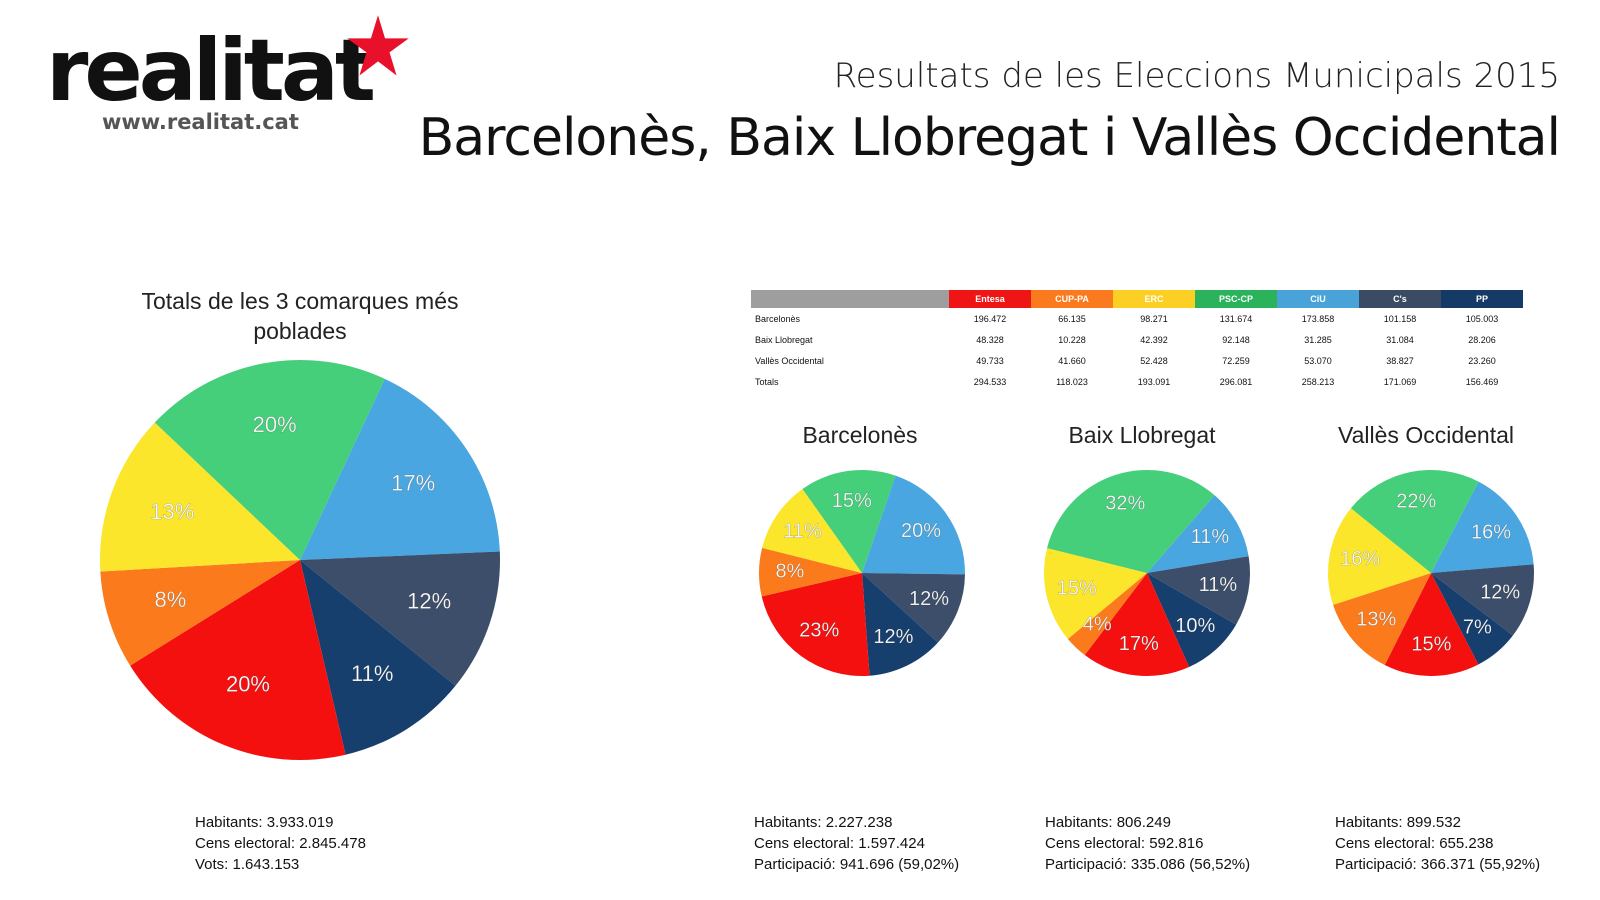 The width and height of the screenshot is (1600, 900). What do you see at coordinates (1477, 628) in the screenshot?
I see `pie-label-pp: 7%` at bounding box center [1477, 628].